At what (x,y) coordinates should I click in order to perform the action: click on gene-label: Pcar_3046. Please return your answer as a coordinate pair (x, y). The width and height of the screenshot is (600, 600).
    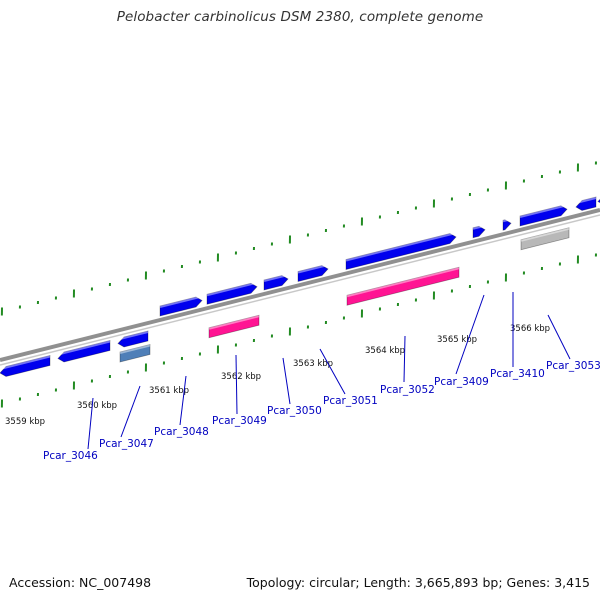
    Looking at the image, I should click on (70, 456).